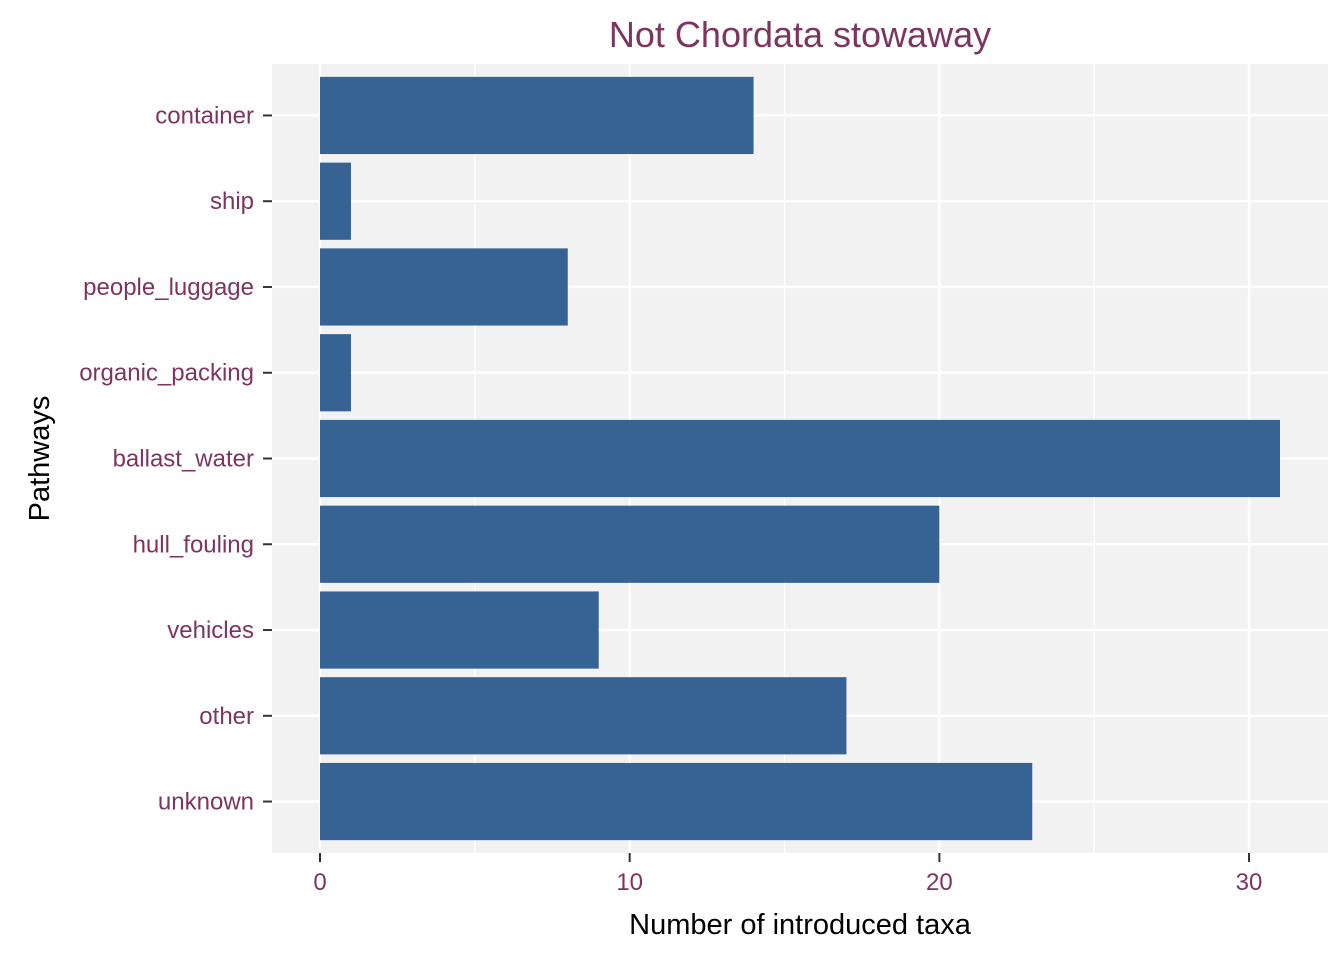  I want to click on bar-organic_packing, so click(335, 373).